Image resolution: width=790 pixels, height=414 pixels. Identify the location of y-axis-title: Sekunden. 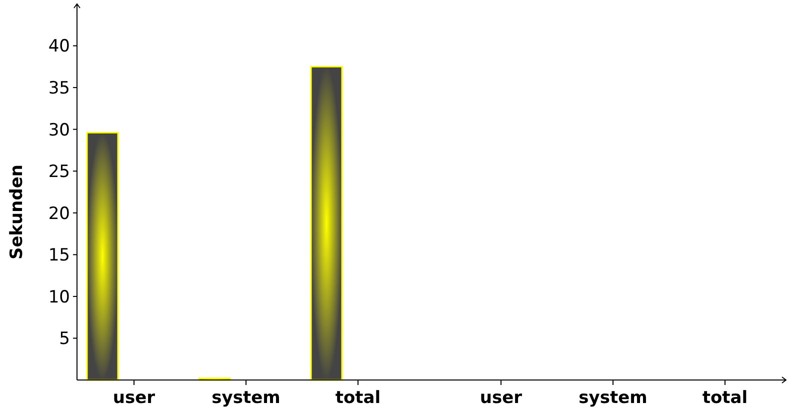
(17, 212).